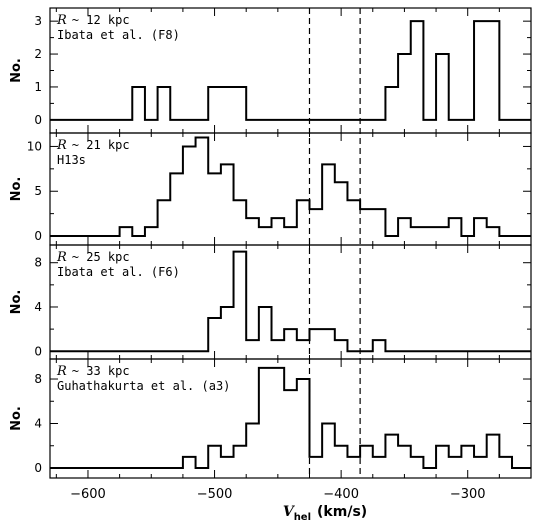  What do you see at coordinates (88, 494) in the screenshot?
I see `x-tick-label: −600` at bounding box center [88, 494].